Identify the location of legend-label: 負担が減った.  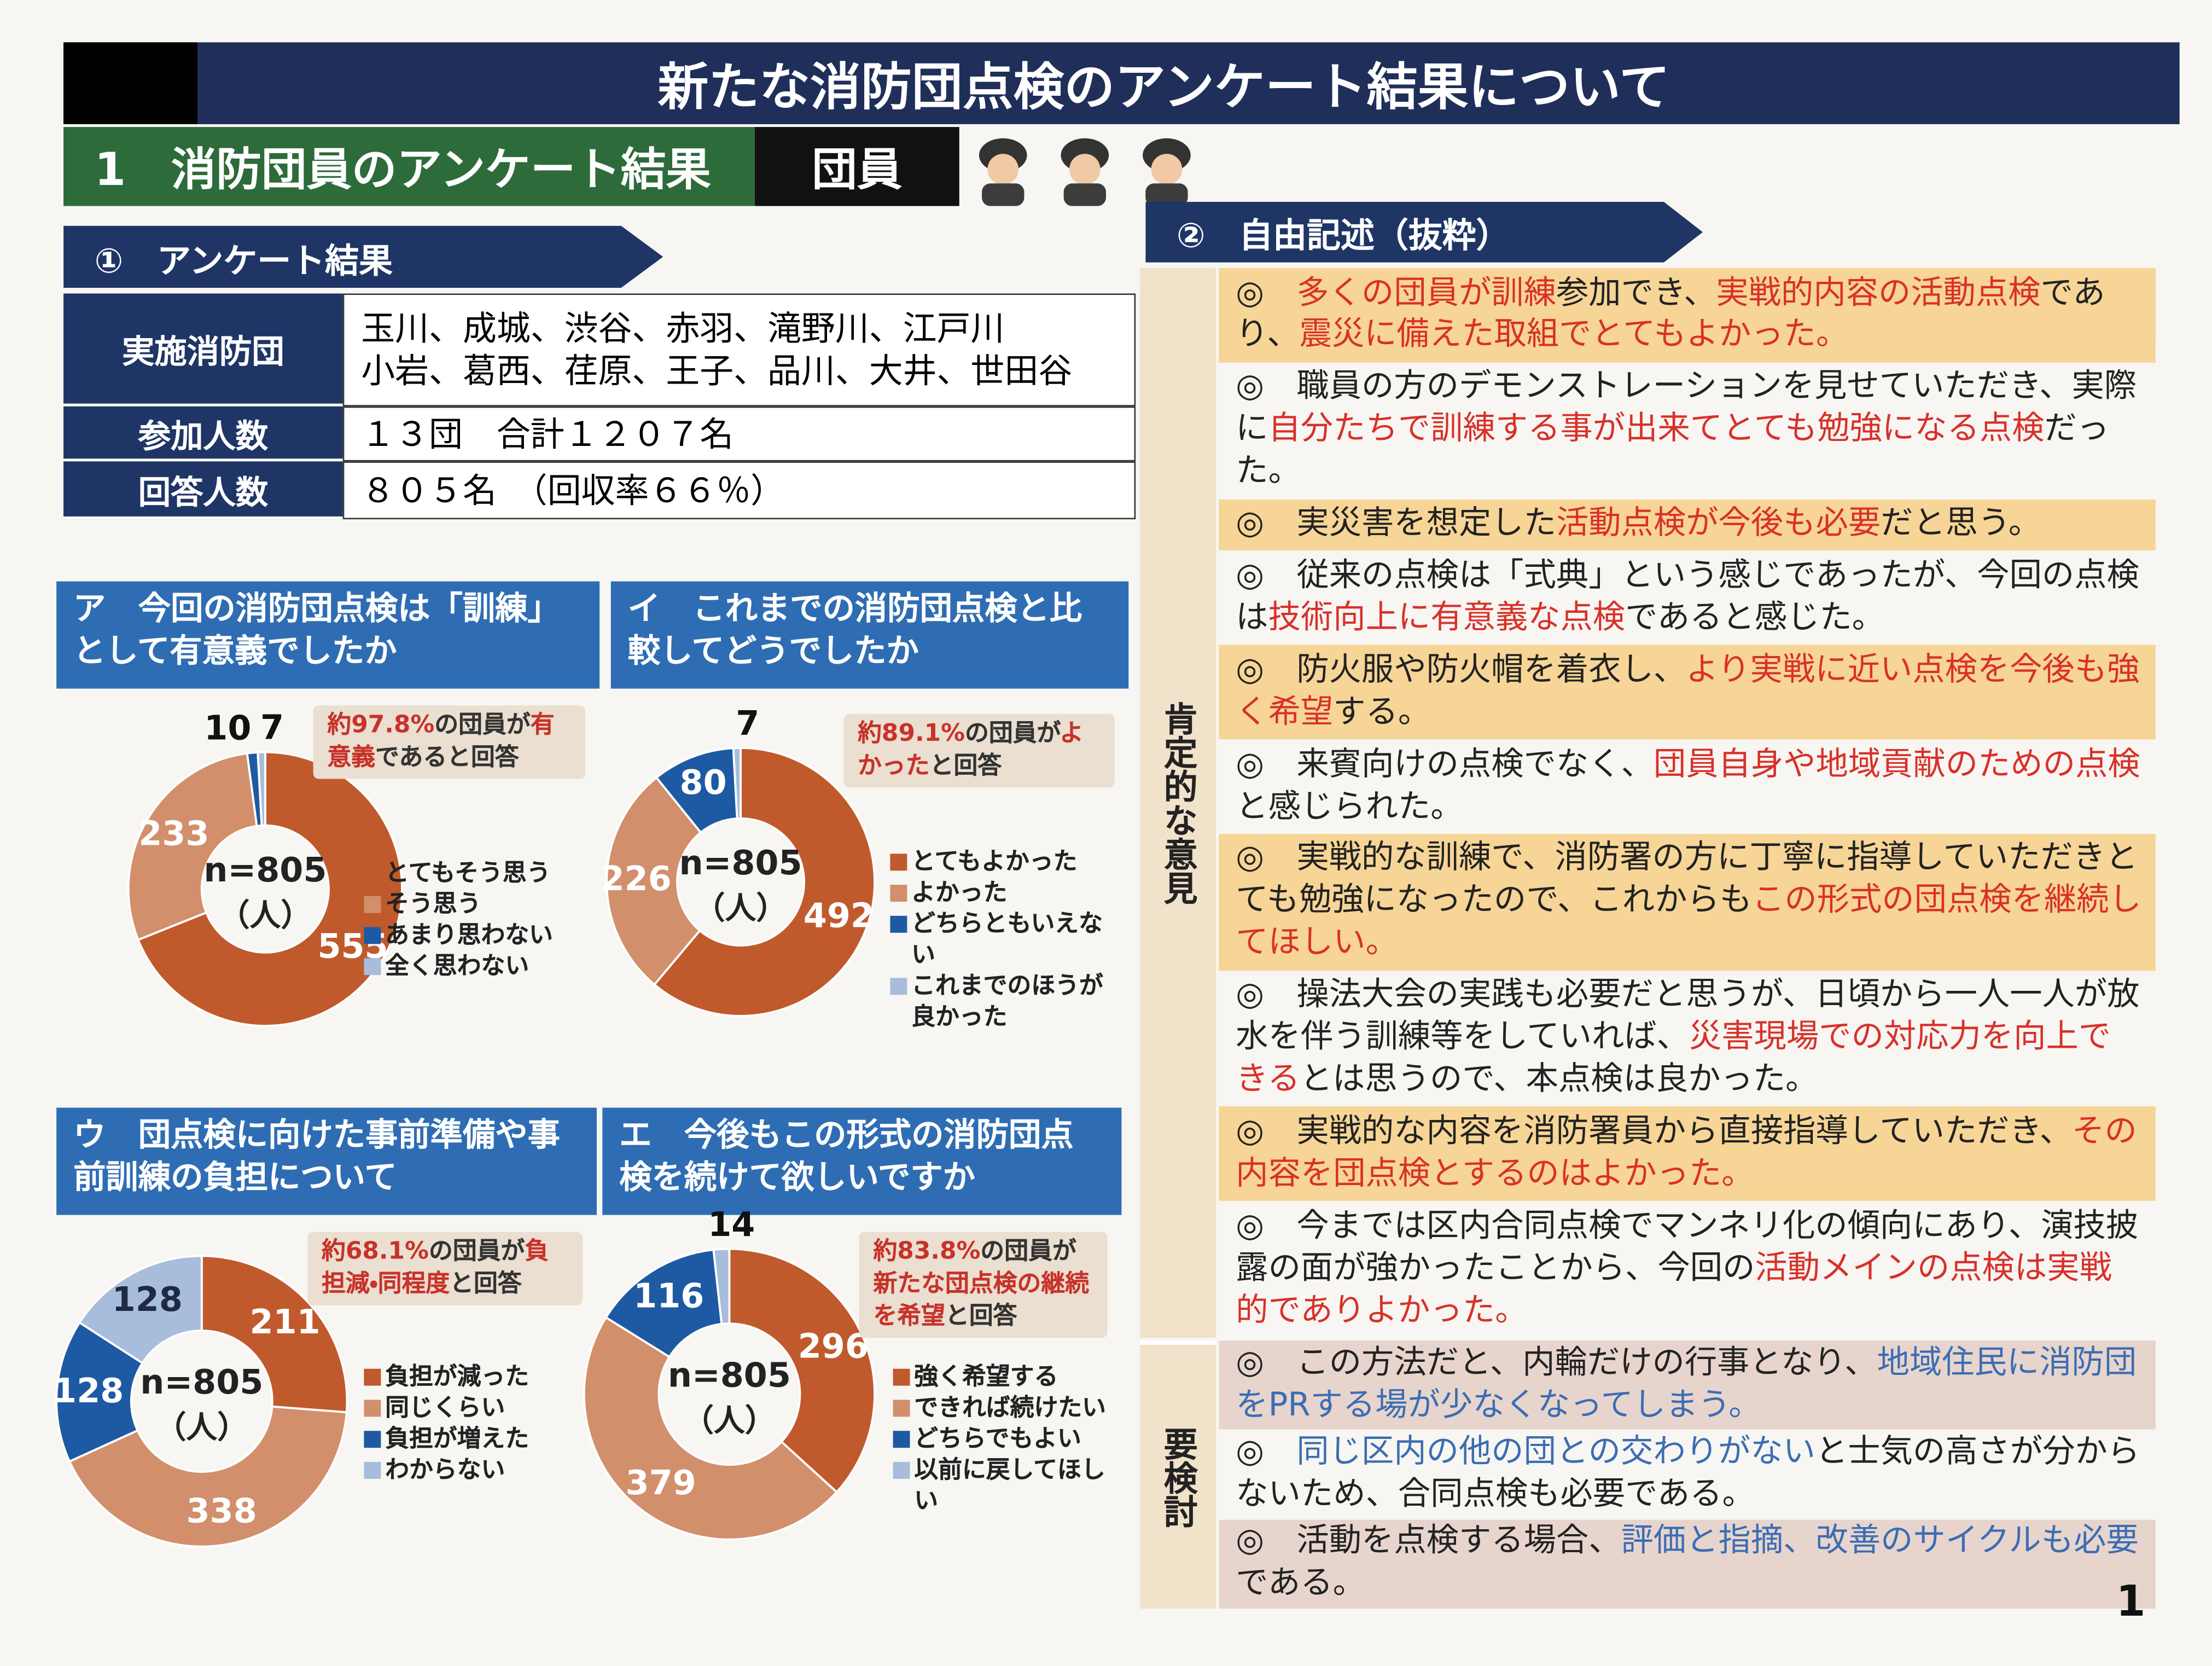
(457, 1377).